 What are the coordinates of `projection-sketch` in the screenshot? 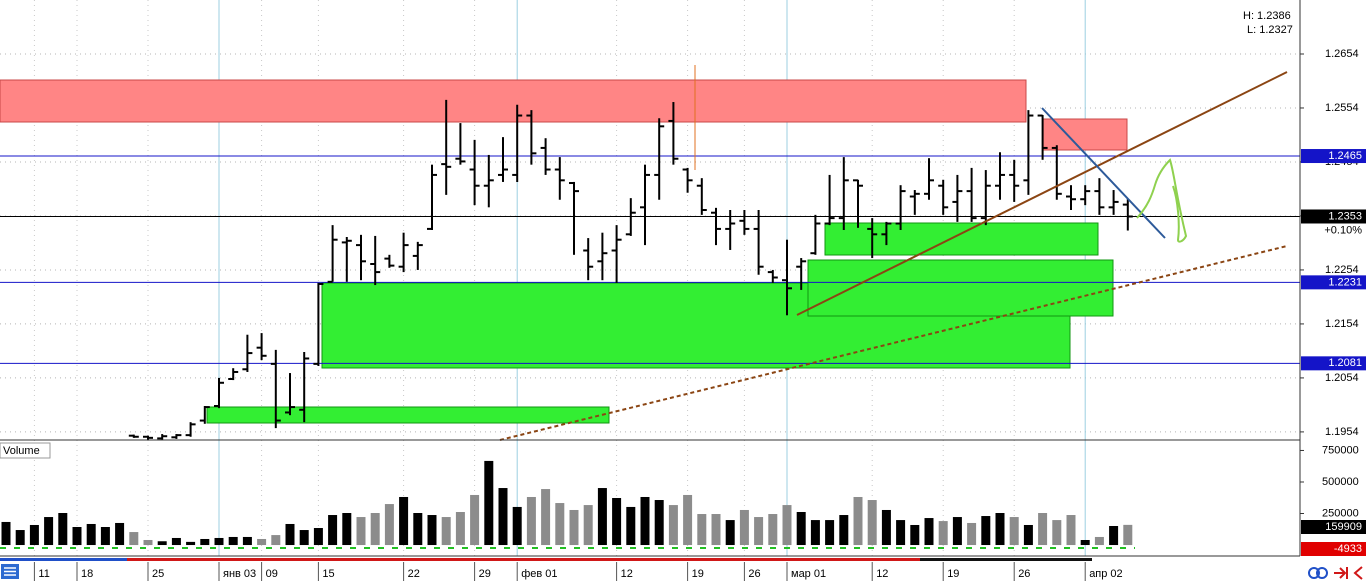 It's located at (1162, 200).